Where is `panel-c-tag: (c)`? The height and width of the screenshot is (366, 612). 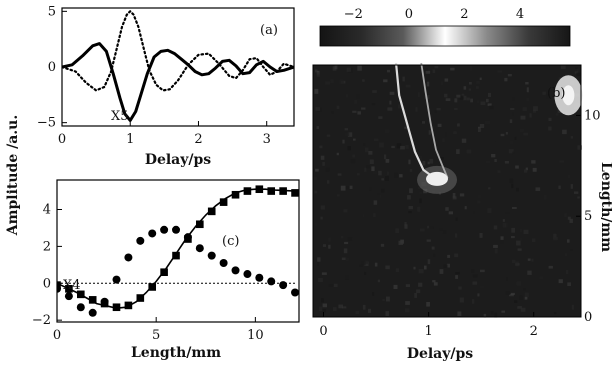 panel-c-tag: (c) is located at coordinates (230, 241).